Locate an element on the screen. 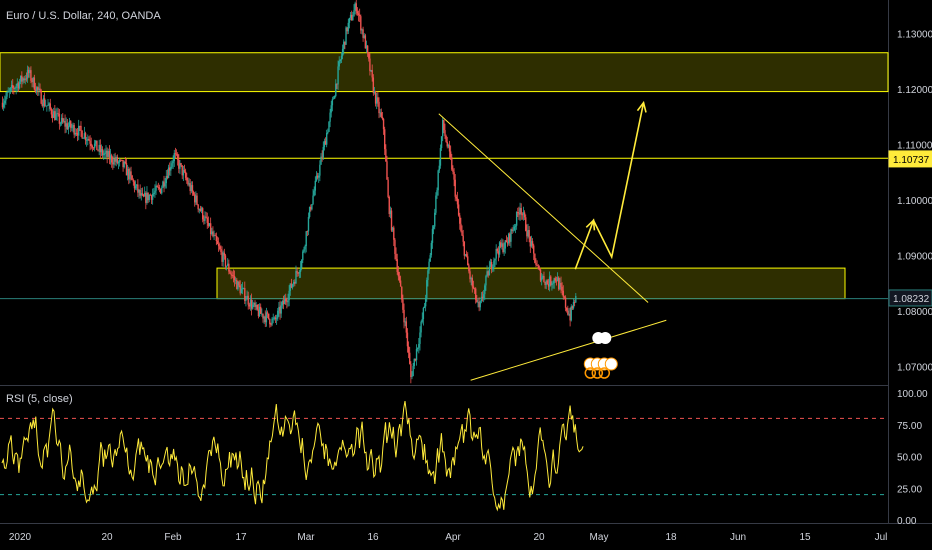  rsi-title: RSI (5, close) is located at coordinates (39, 399).